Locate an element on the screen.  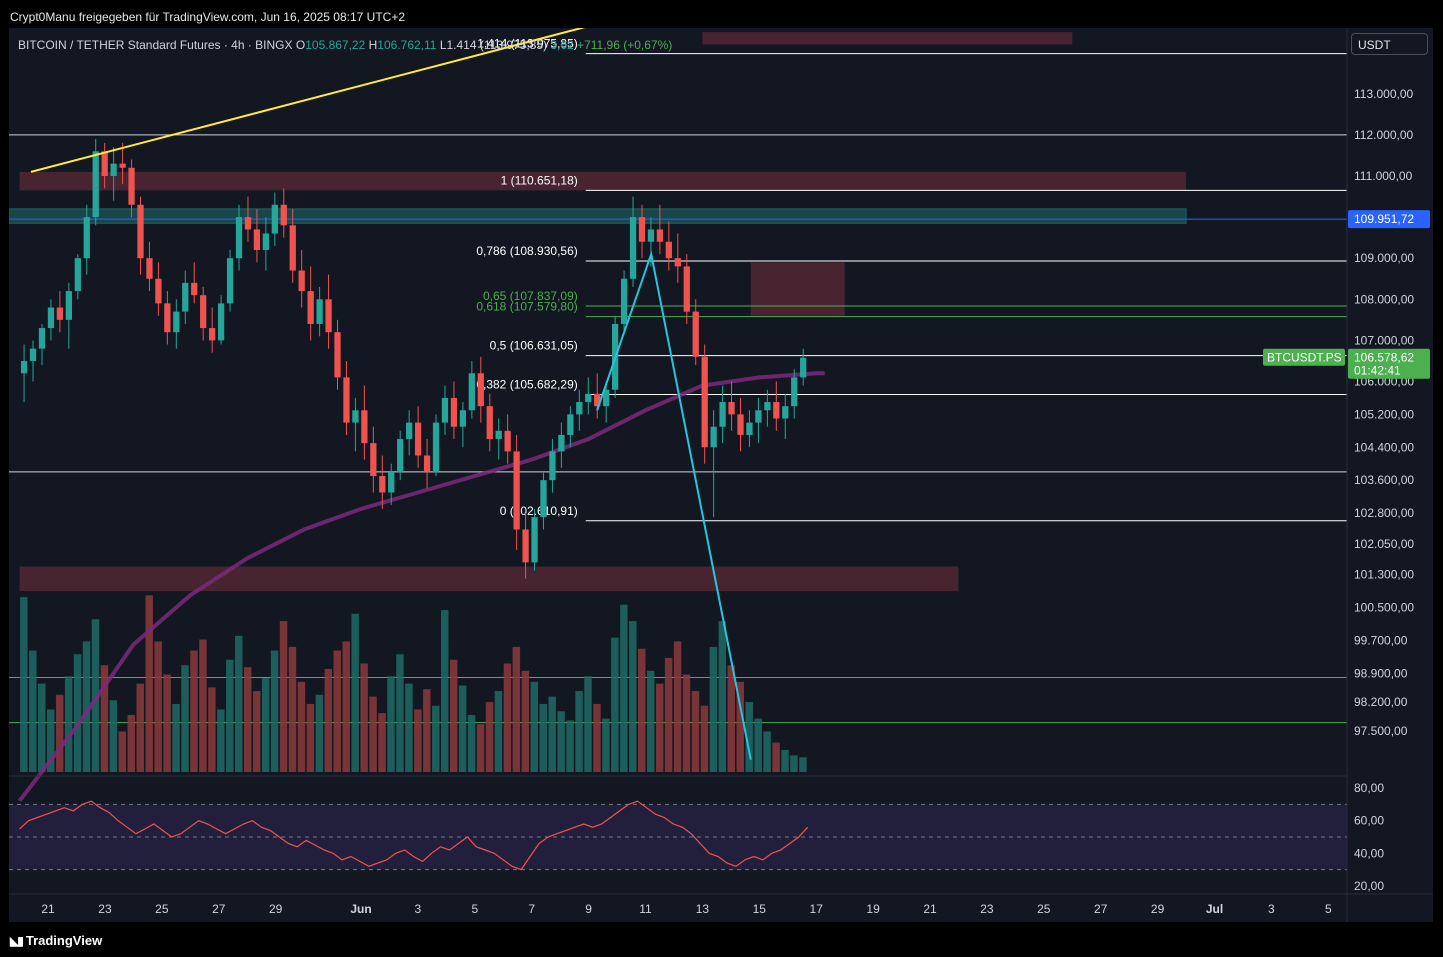
brand-label: TradingView is located at coordinates (64, 940).